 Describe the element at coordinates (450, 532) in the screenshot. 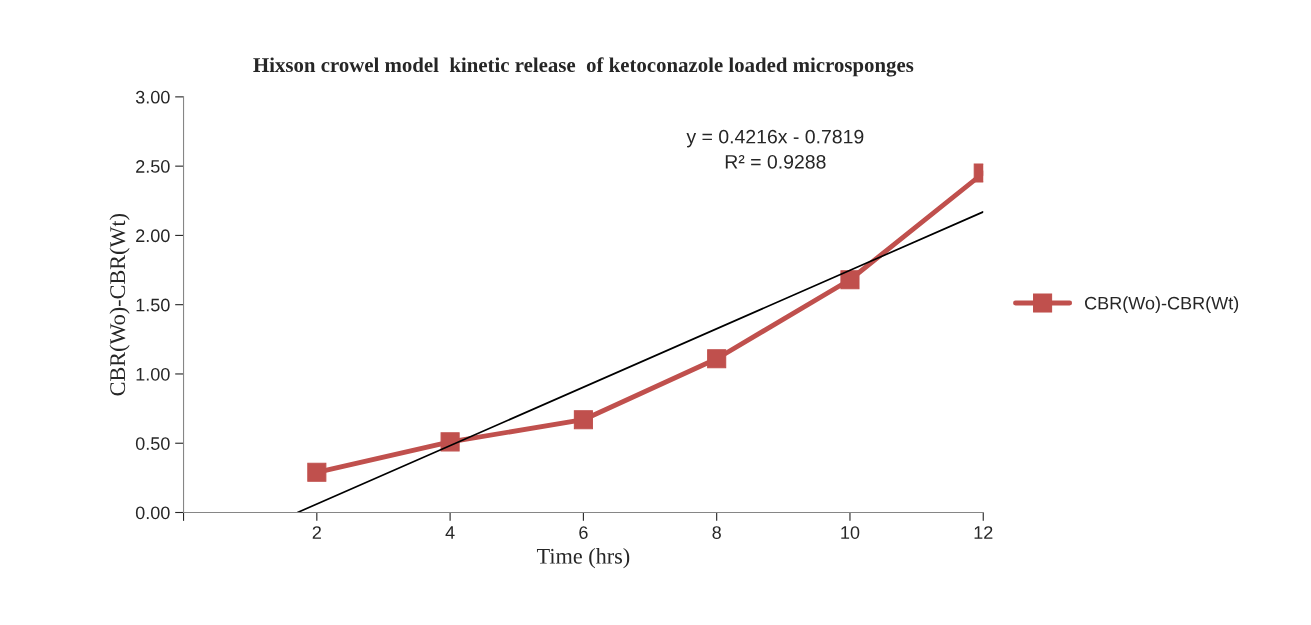

I see `x-tick-label: 4` at that location.